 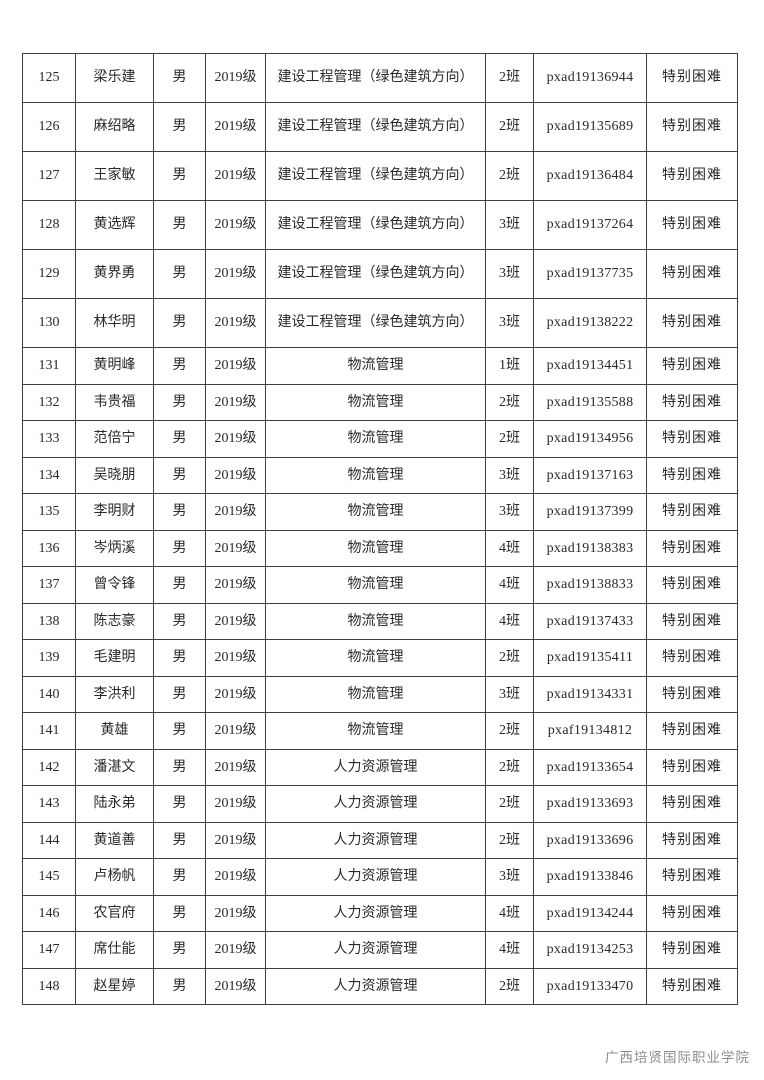 What do you see at coordinates (114, 913) in the screenshot?
I see `cell-student-name: 农官府` at bounding box center [114, 913].